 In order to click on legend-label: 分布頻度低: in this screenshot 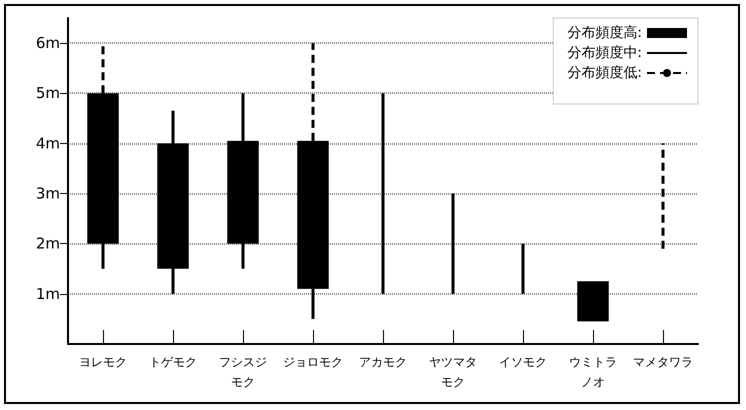, I will do `click(604, 73)`.